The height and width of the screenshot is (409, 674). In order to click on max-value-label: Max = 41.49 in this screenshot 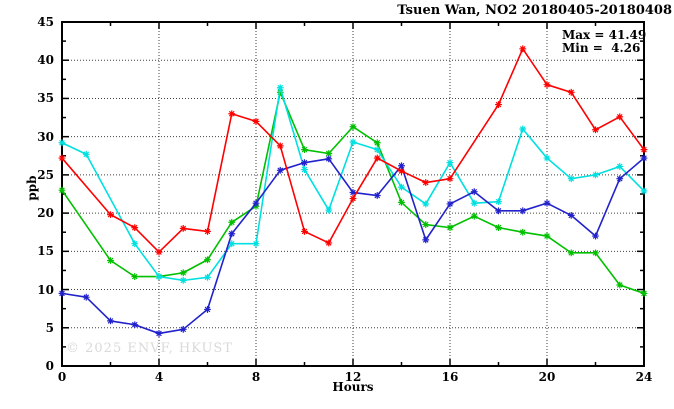, I will do `click(604, 35)`.